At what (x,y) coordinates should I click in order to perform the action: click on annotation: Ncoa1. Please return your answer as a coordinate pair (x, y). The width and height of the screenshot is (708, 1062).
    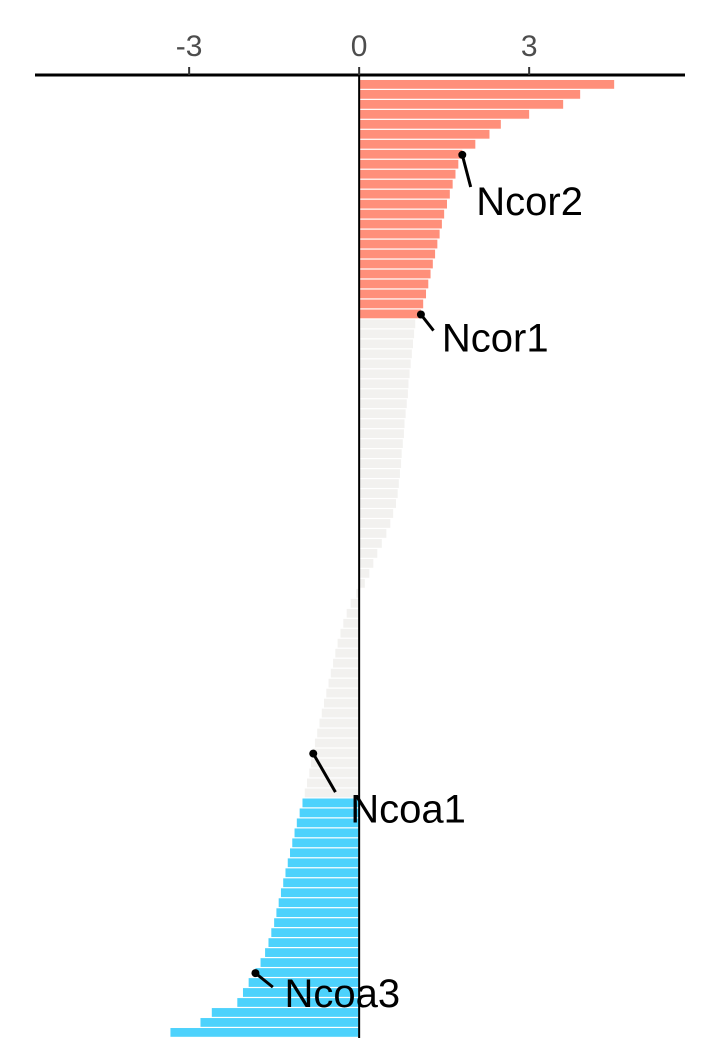
    Looking at the image, I should click on (408, 810).